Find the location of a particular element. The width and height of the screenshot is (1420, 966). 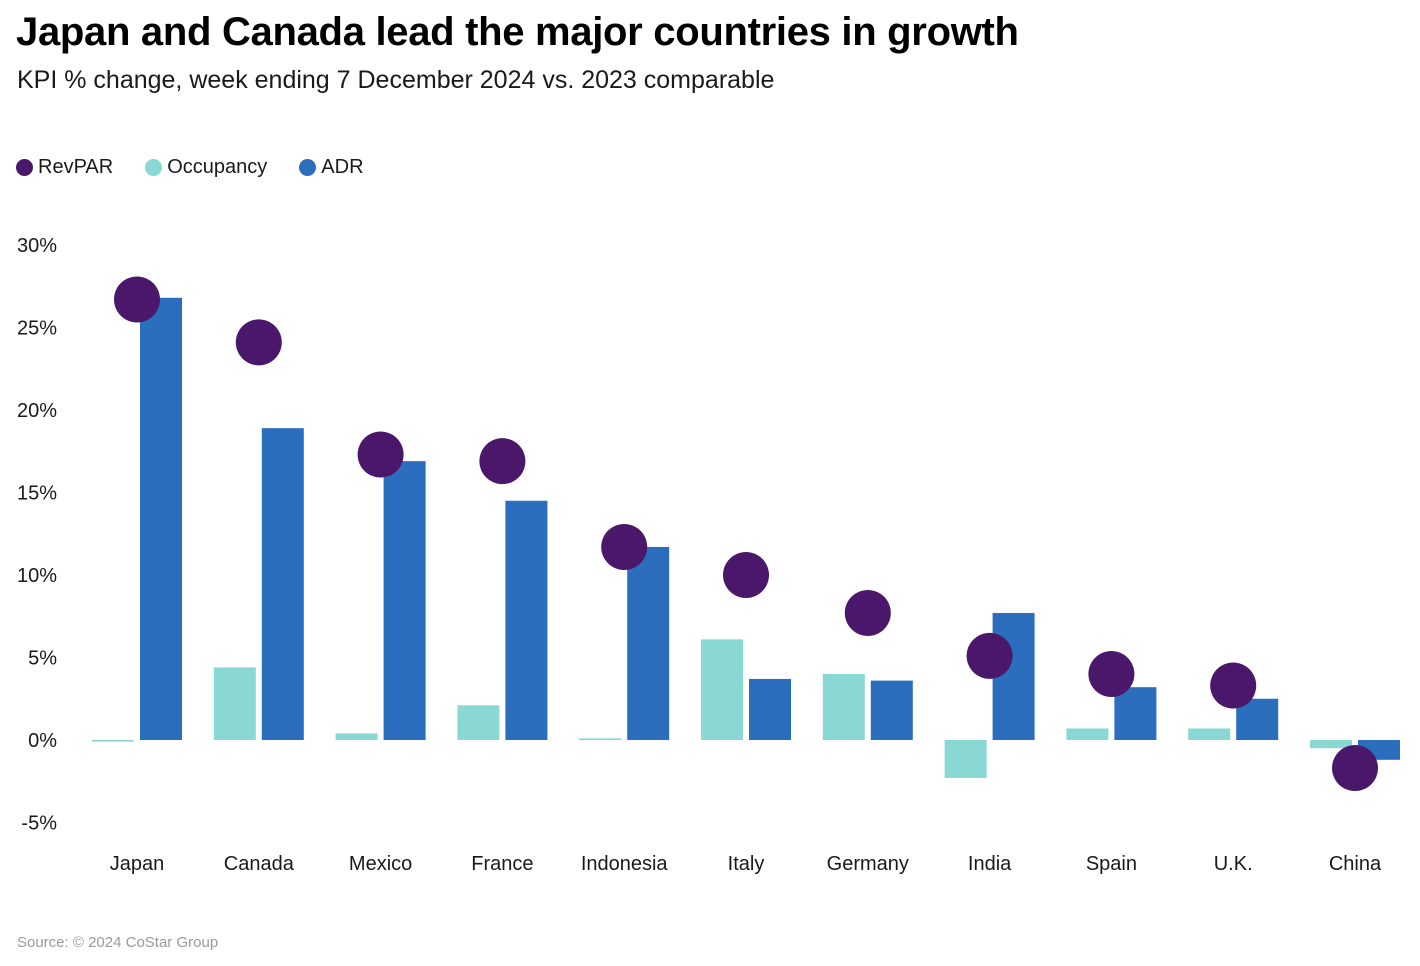

x-tick-label: India is located at coordinates (990, 864).